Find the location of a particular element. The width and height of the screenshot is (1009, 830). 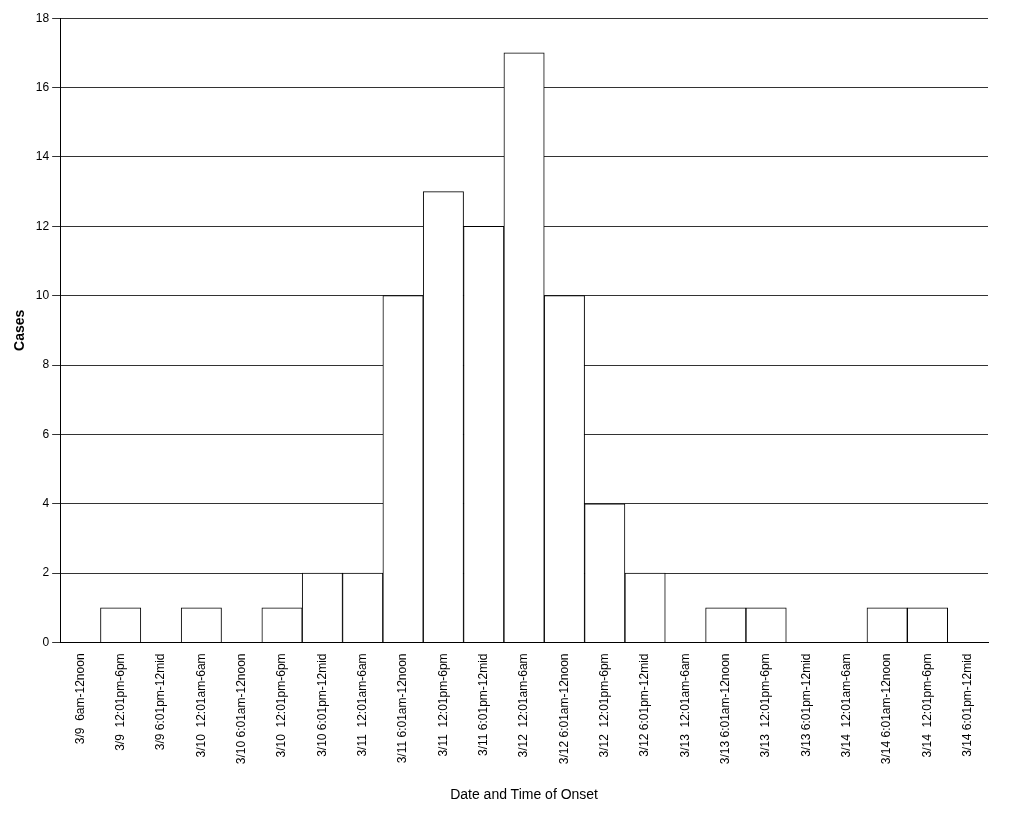

y-tick-label: 8 is located at coordinates (46, 364).